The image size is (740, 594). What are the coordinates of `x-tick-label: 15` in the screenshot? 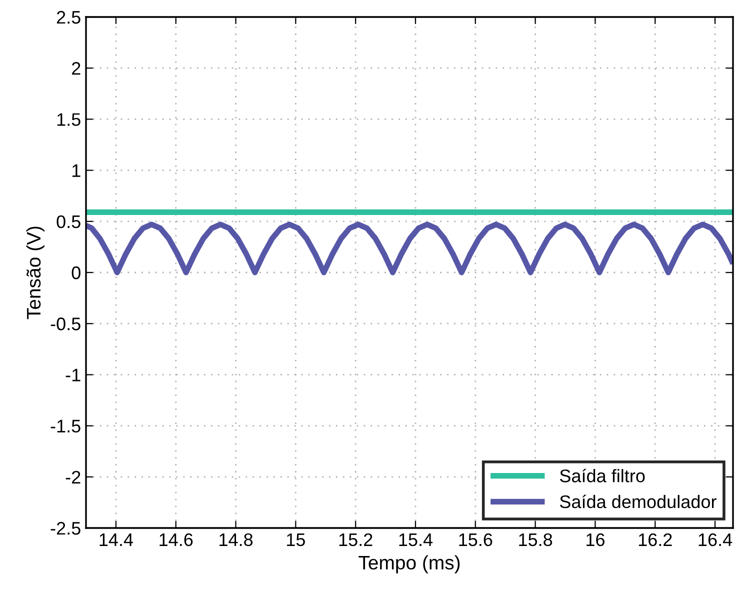 It's located at (296, 540).